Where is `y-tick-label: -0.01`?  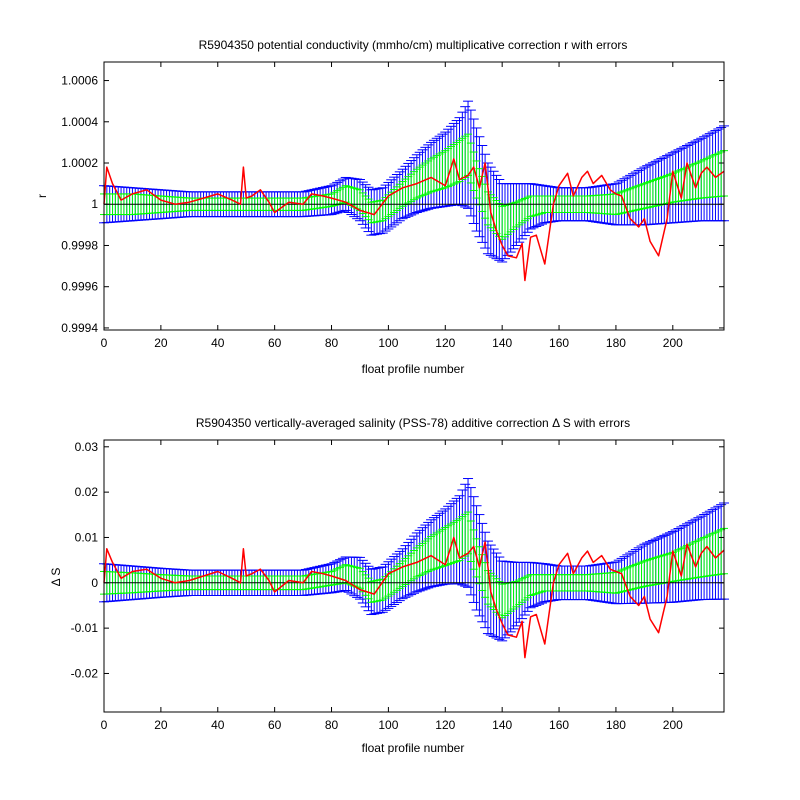
y-tick-label: -0.01 is located at coordinates (85, 628).